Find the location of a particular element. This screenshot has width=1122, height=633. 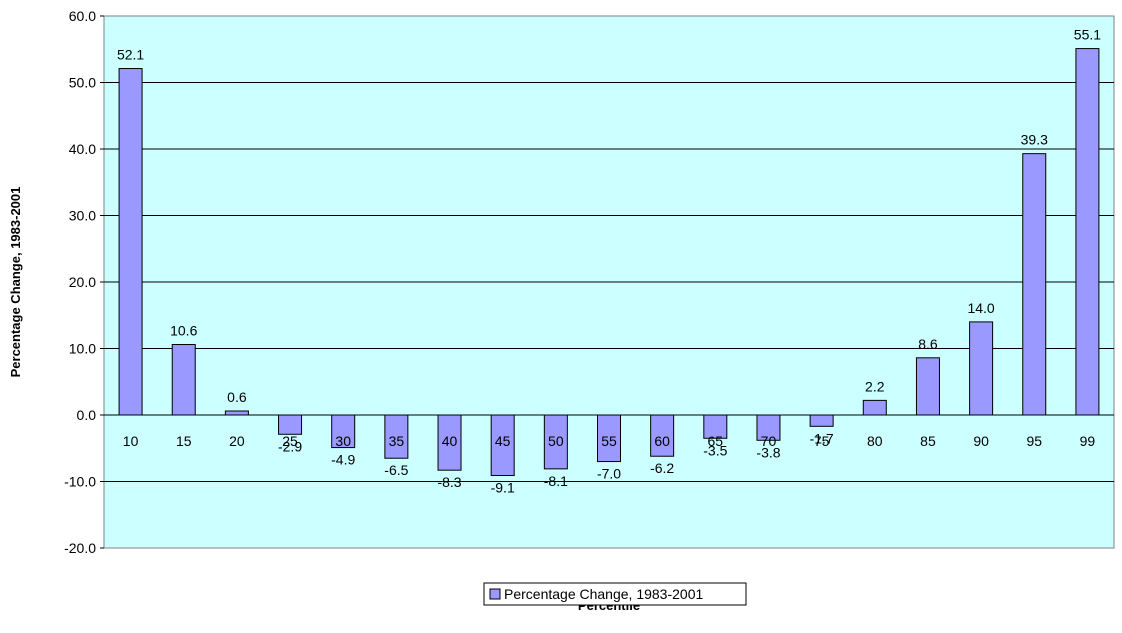

x-axis-tick-labels: 10 15 20 25 30 35 40 45 50 55 60 65 70 75 80 85 90 95 99 is located at coordinates (609, 441).